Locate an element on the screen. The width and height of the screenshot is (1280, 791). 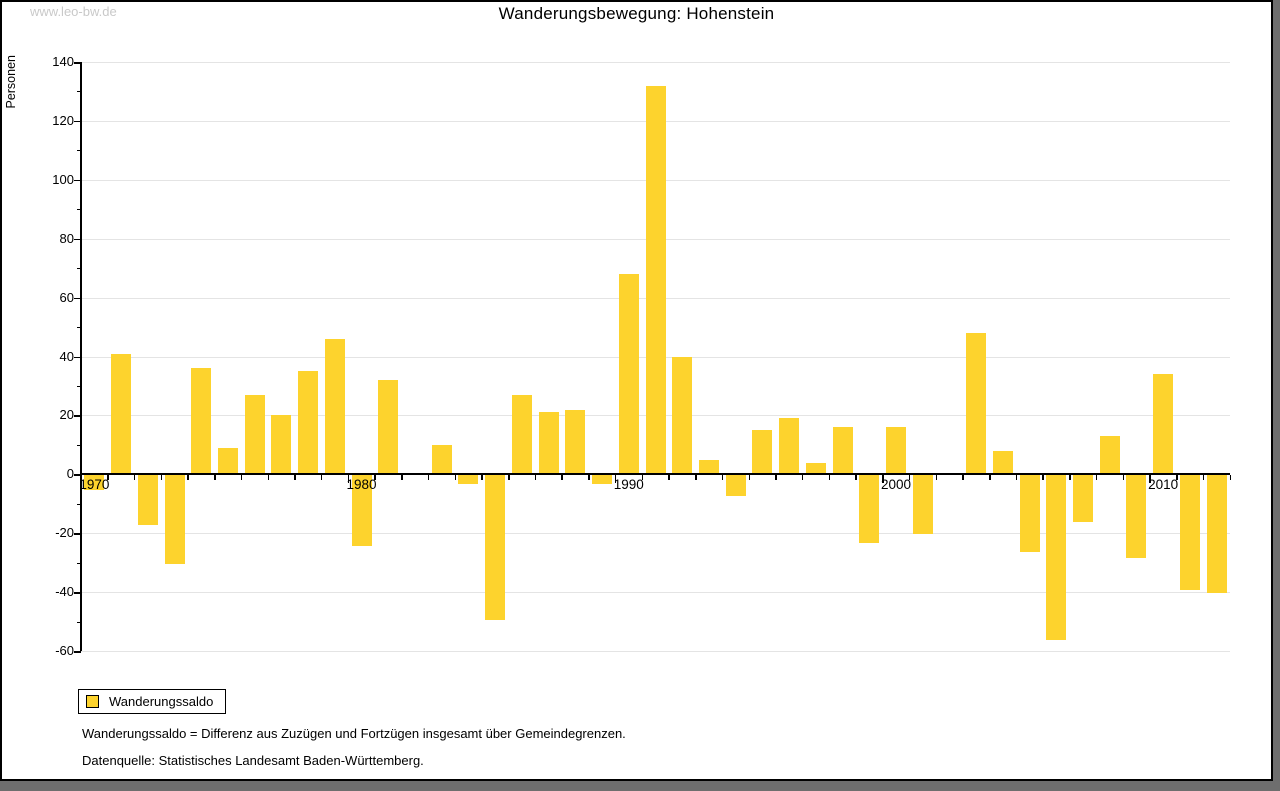
bar-1971 is located at coordinates (121, 414).